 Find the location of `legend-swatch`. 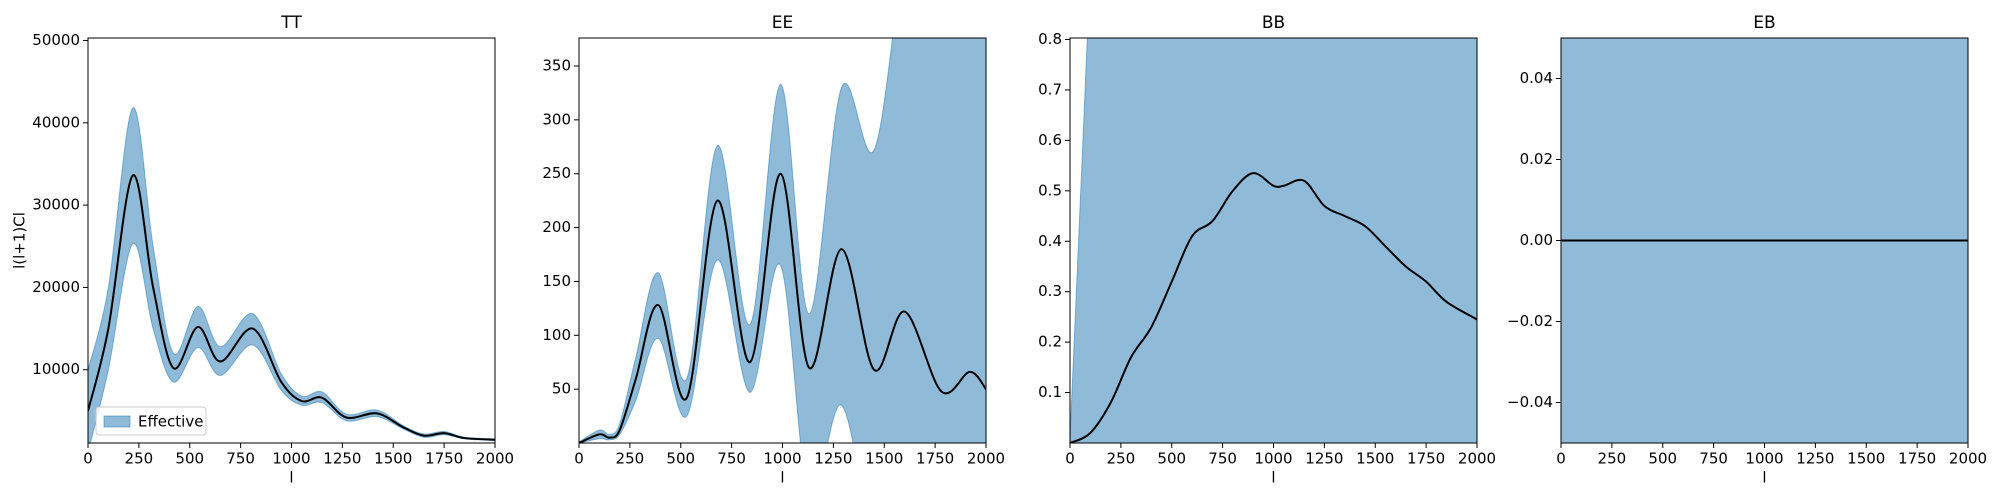

legend-swatch is located at coordinates (117, 421).